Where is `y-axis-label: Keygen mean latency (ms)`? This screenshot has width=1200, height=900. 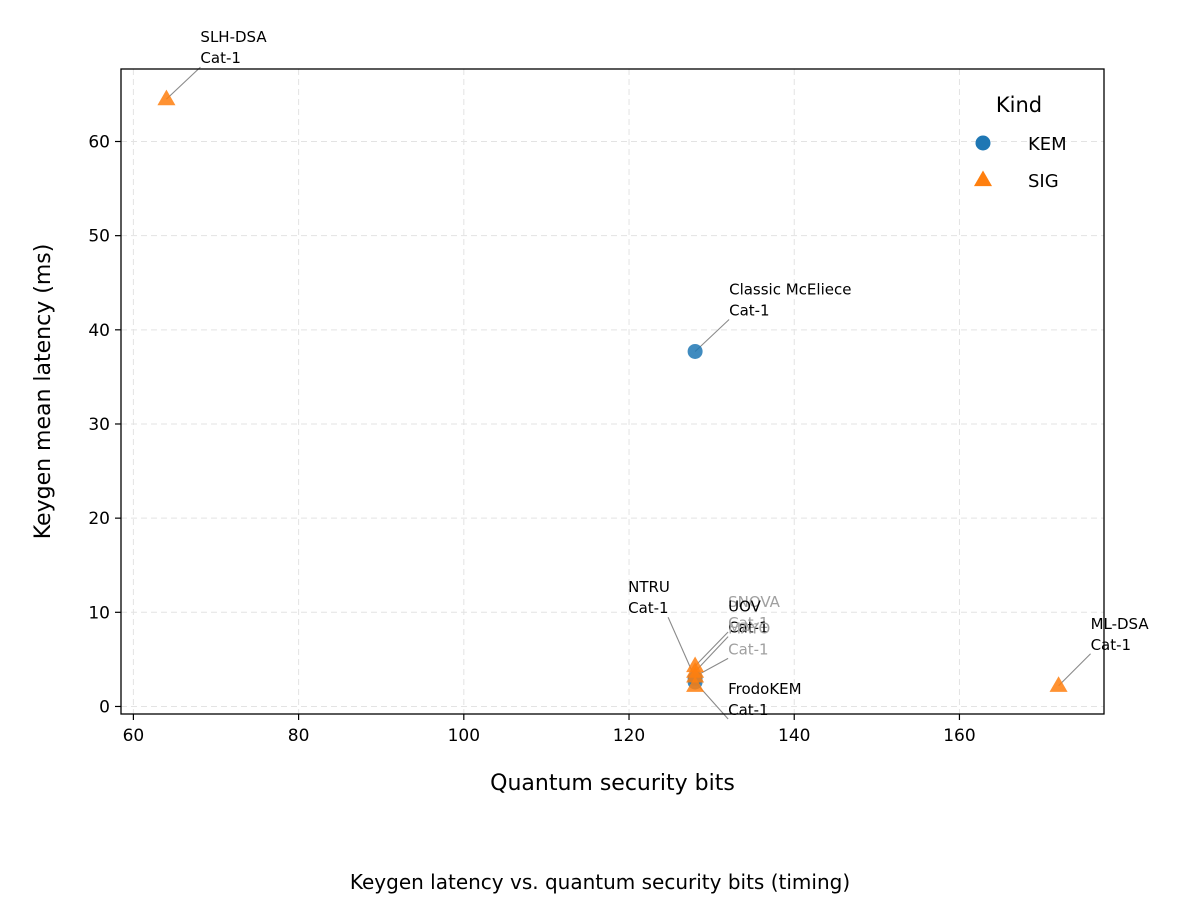 y-axis-label: Keygen mean latency (ms) is located at coordinates (43, 392).